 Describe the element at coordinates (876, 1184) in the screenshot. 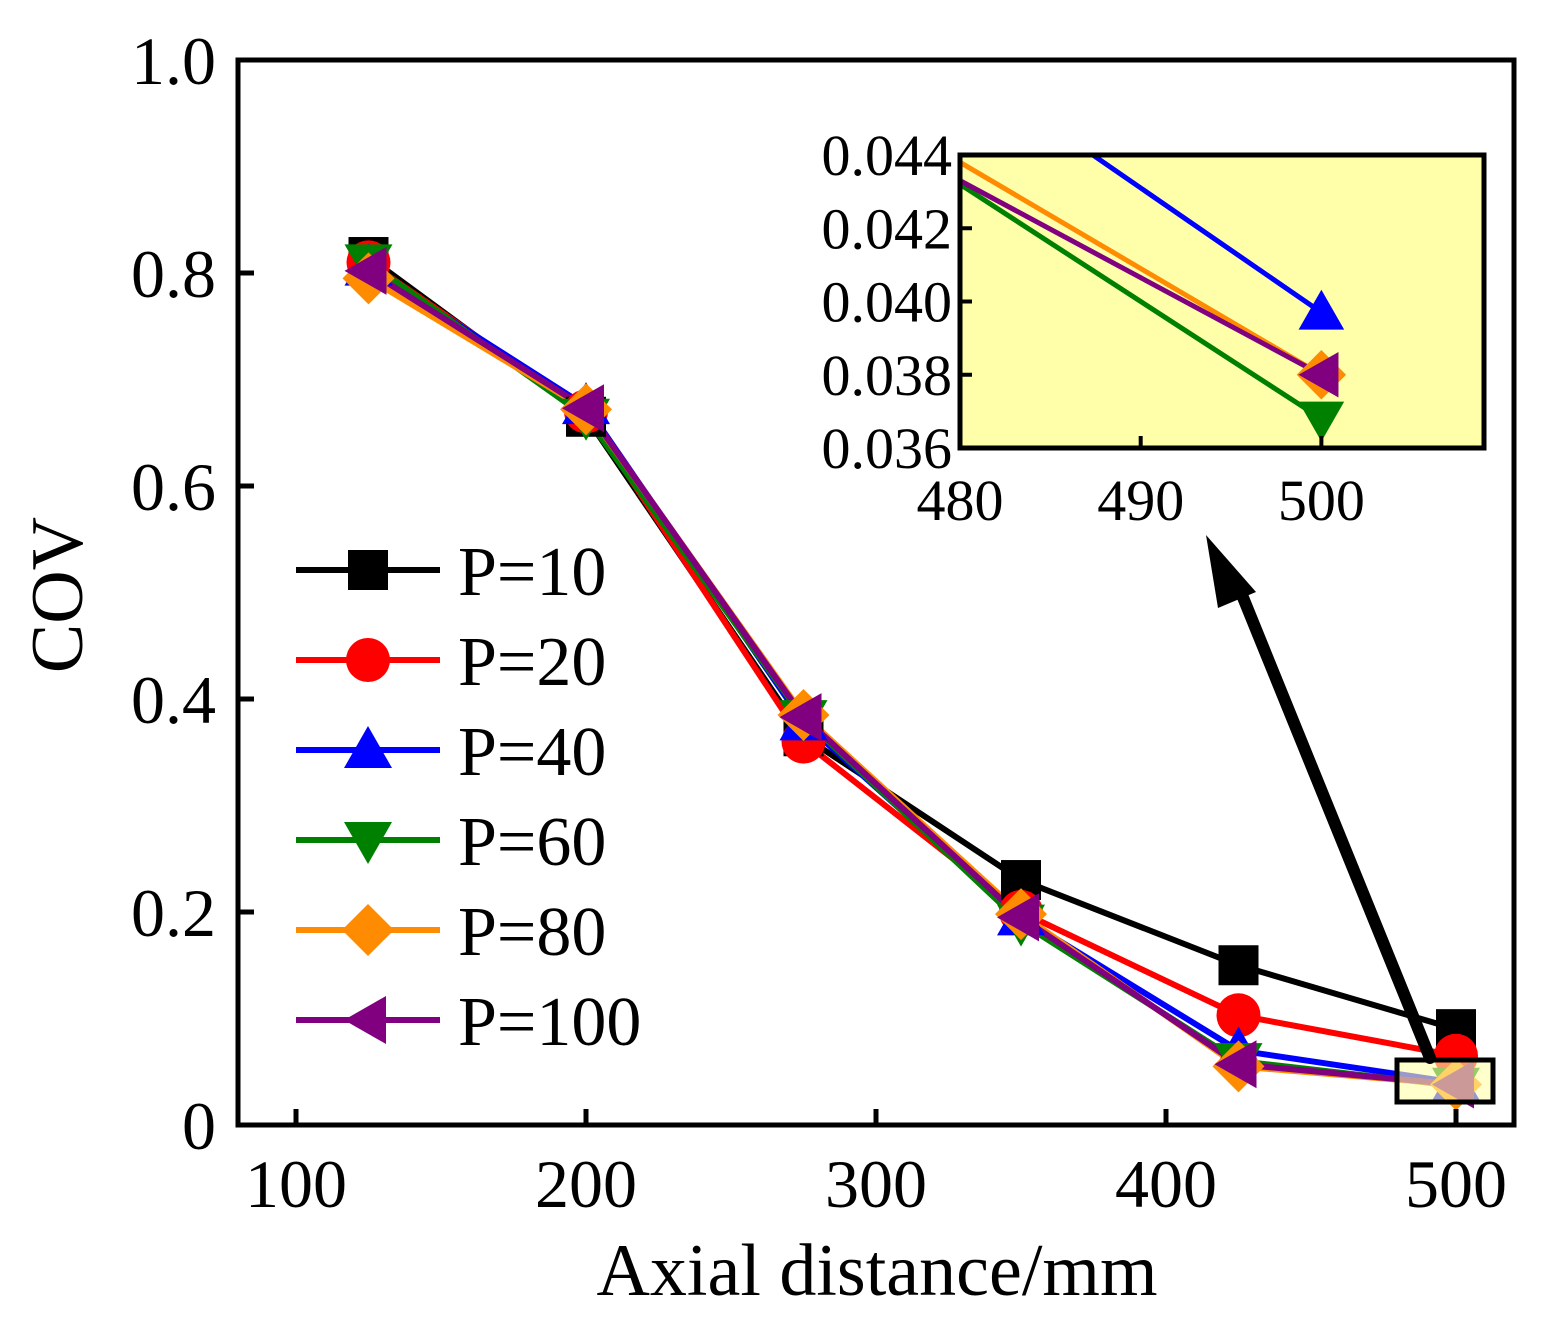

I see `x-tick-label-300: 300` at that location.